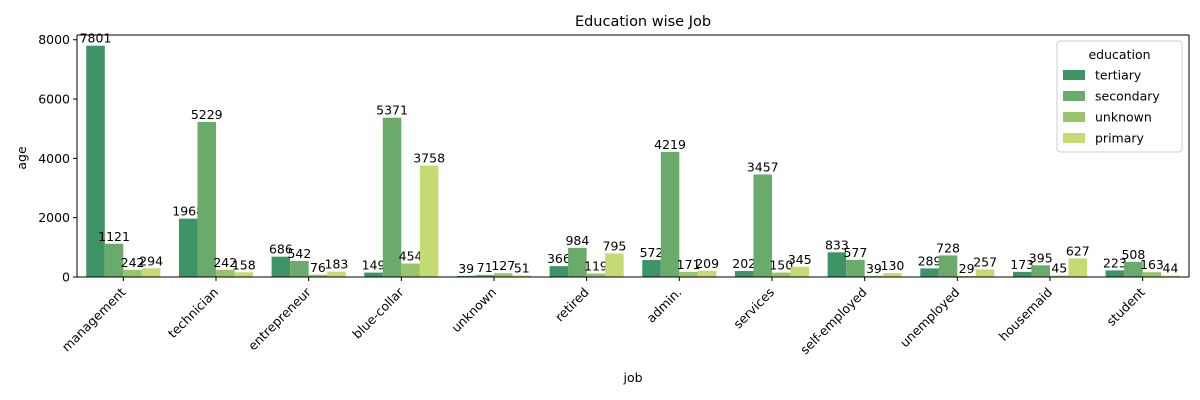 Image resolution: width=1200 pixels, height=400 pixels. I want to click on legend-entry: tertiary, so click(1118, 75).